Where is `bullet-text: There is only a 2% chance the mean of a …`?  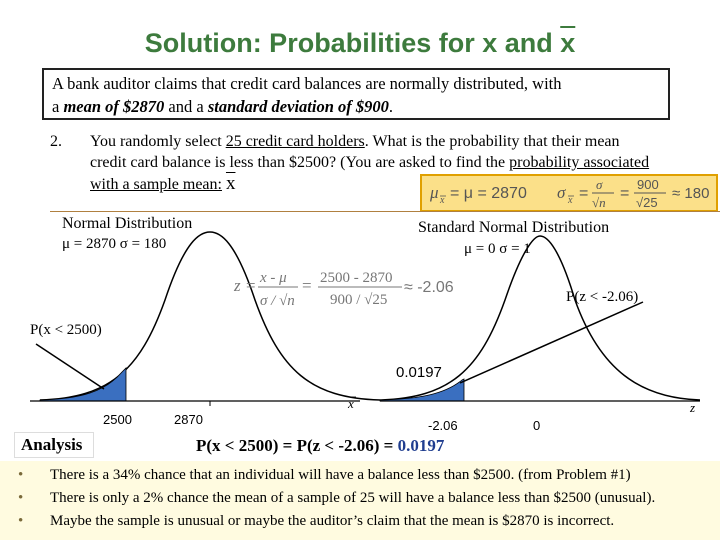 bullet-text: There is only a 2% chance the mean of a … is located at coordinates (353, 498).